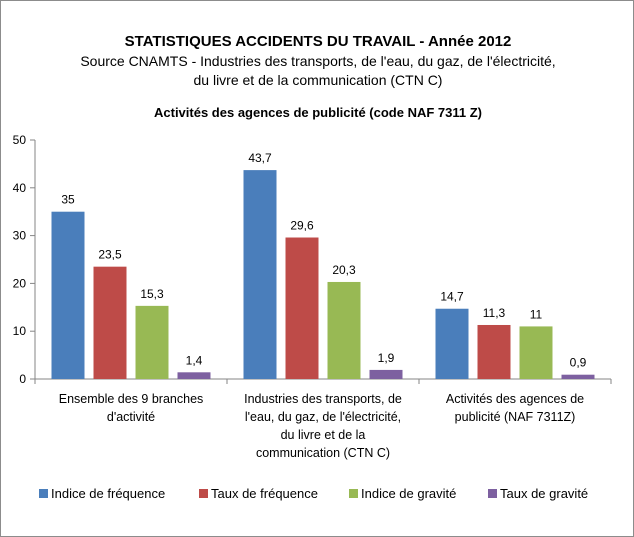 This screenshot has height=537, width=634. What do you see at coordinates (20, 188) in the screenshot?
I see `y-tick-label: 40` at bounding box center [20, 188].